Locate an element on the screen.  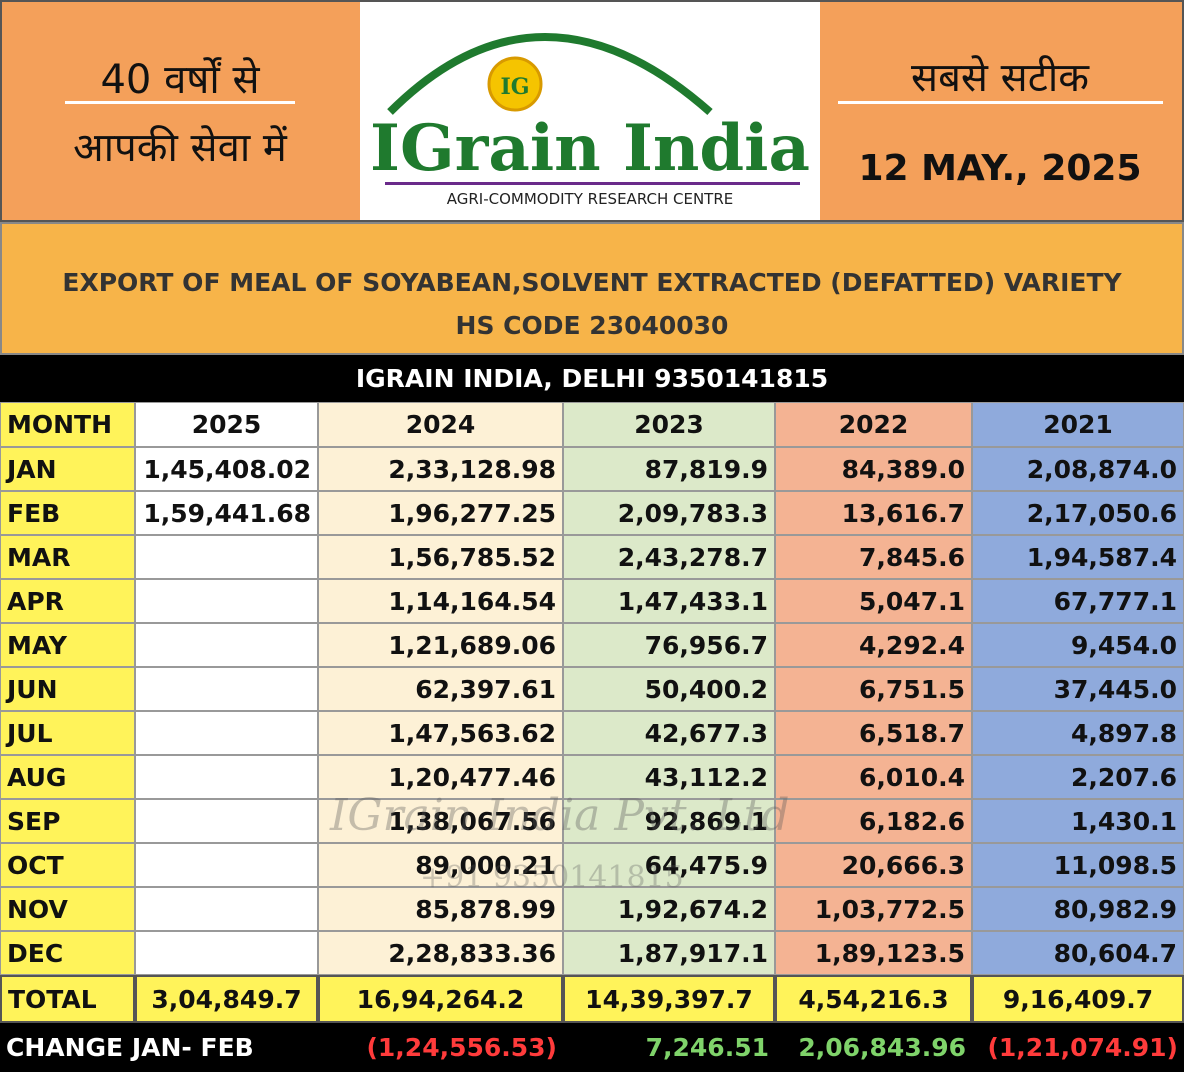
cell: SEP is located at coordinates (67, 821).